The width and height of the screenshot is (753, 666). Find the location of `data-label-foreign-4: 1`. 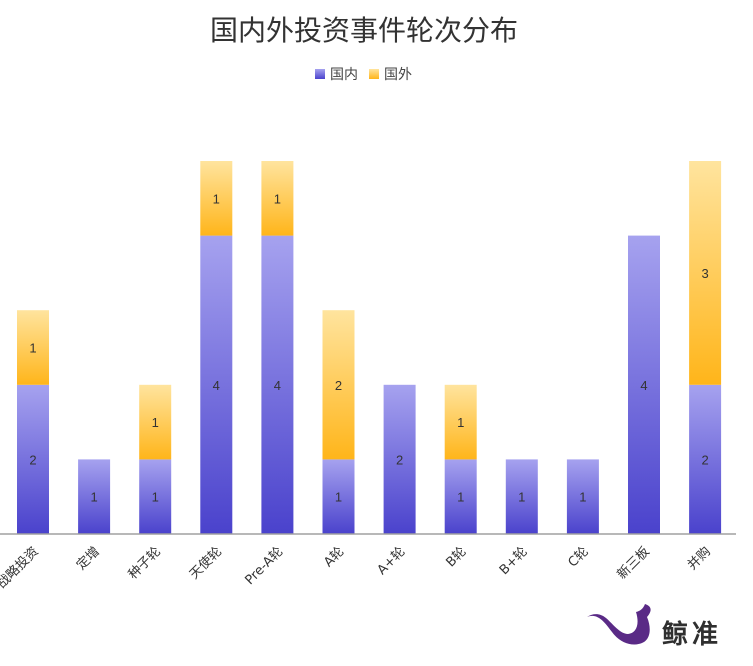

data-label-foreign-4: 1 is located at coordinates (277, 198).